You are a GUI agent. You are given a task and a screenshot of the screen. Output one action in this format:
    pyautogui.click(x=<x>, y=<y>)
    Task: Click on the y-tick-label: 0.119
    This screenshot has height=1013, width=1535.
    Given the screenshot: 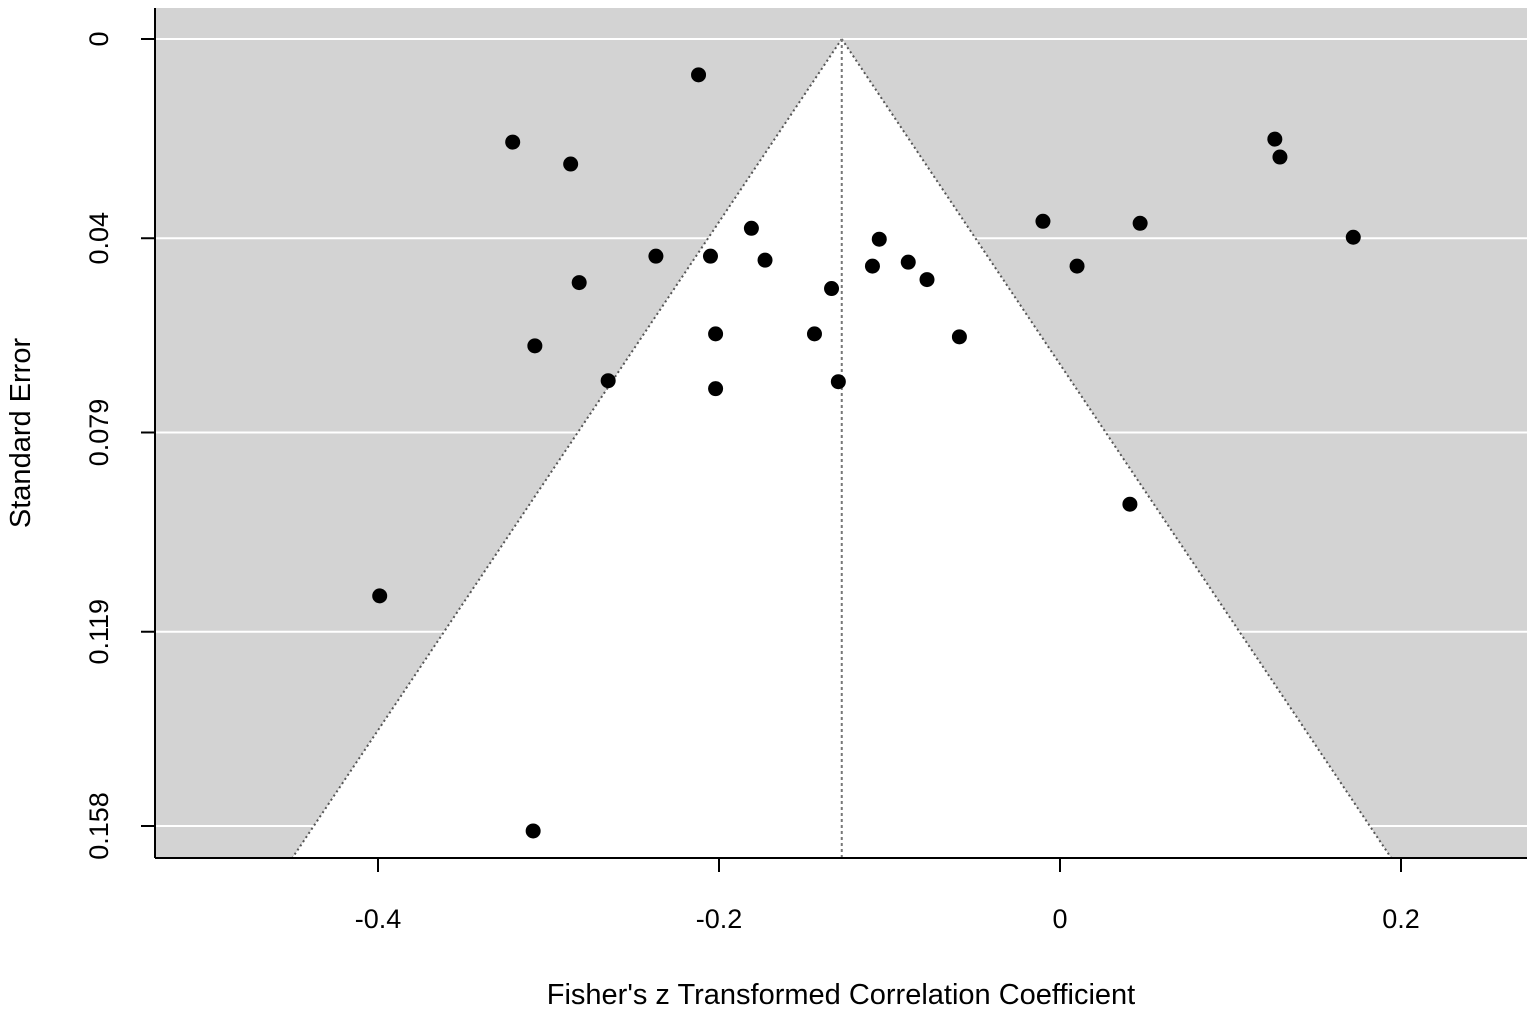 What is the action you would take?
    pyautogui.click(x=99, y=632)
    